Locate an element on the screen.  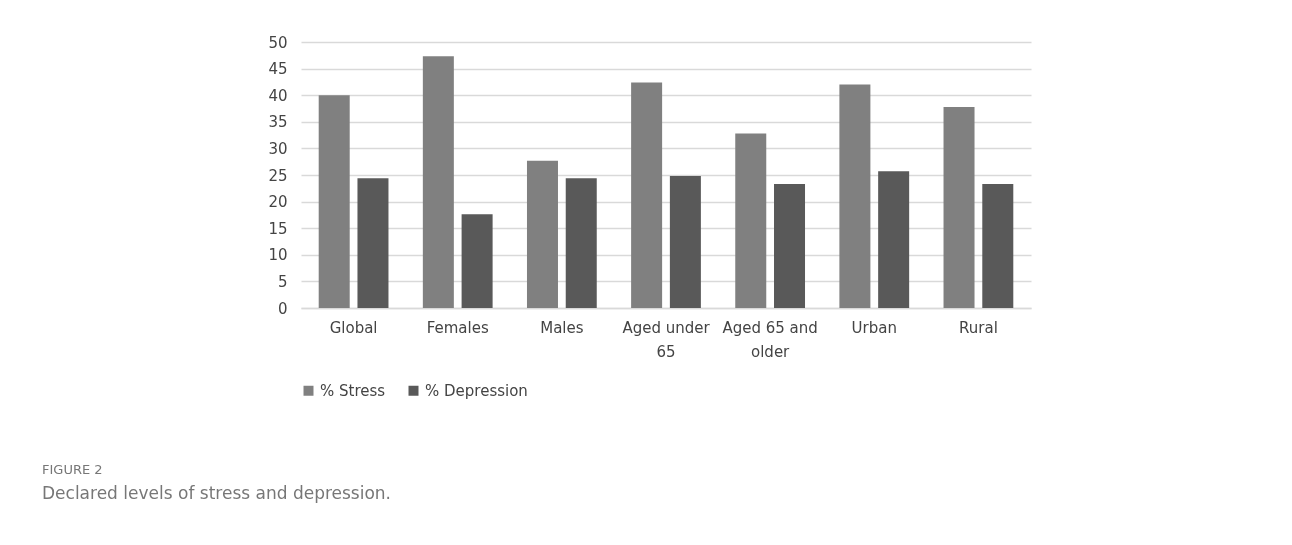
y-tick-label: 45 is located at coordinates (278, 69).